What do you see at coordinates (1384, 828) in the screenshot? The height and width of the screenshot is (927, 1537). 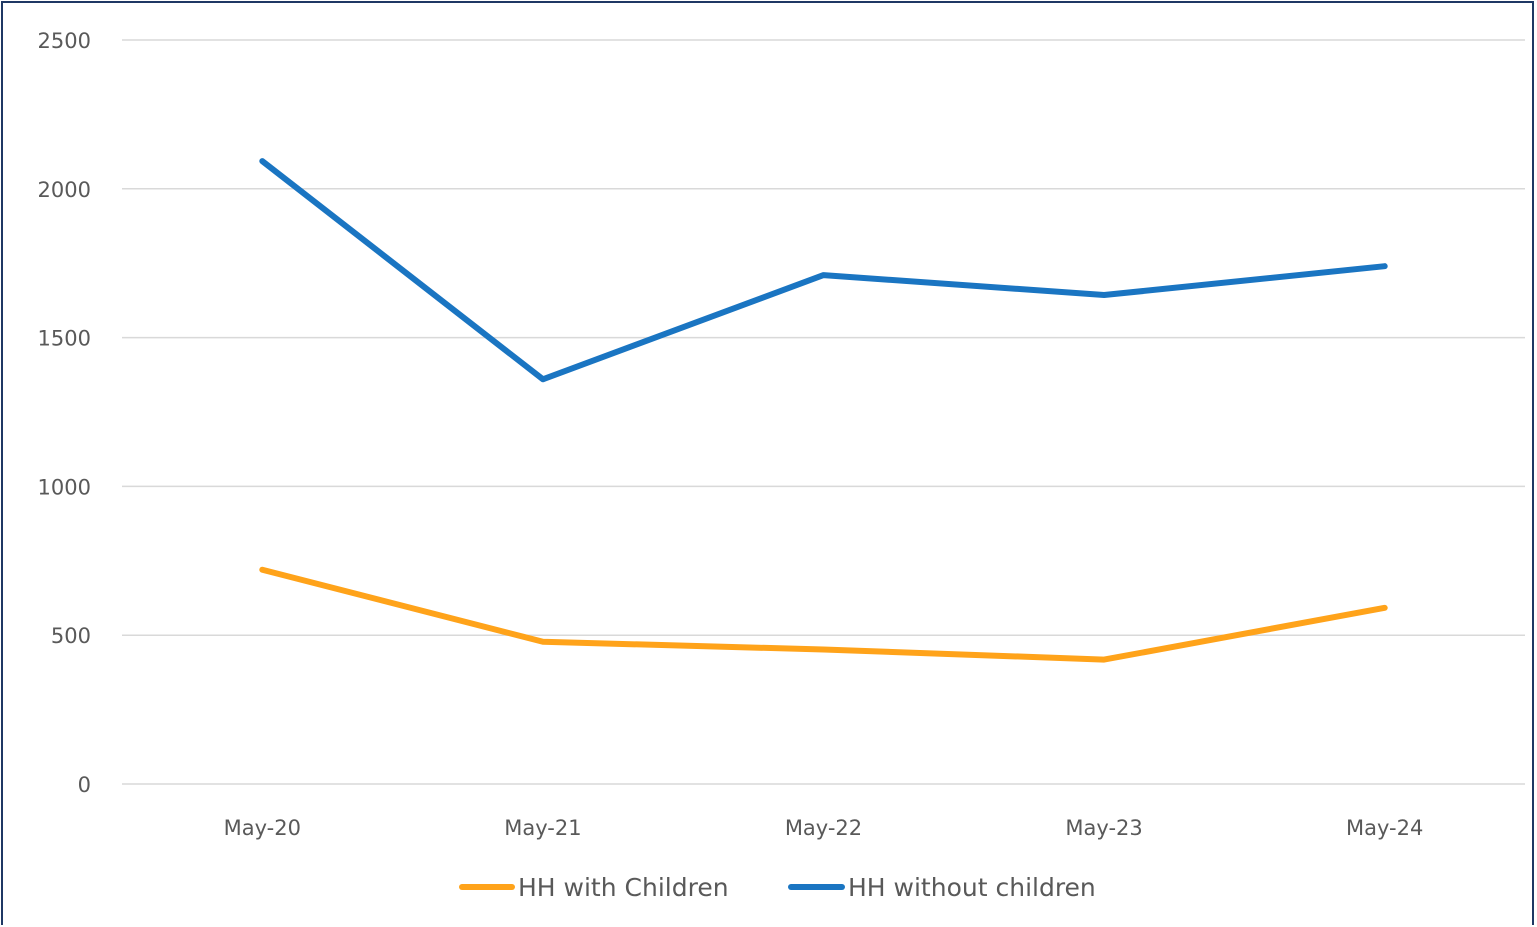 I see `x-tick-label: May-24` at bounding box center [1384, 828].